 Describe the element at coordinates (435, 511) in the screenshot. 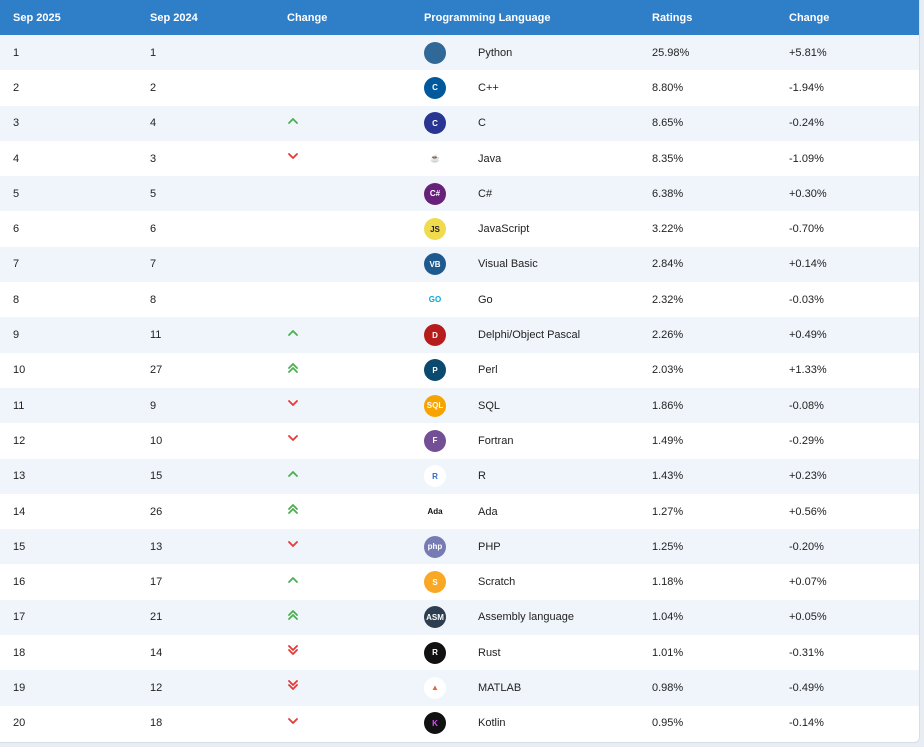

I see `ada-icon: Ada` at that location.